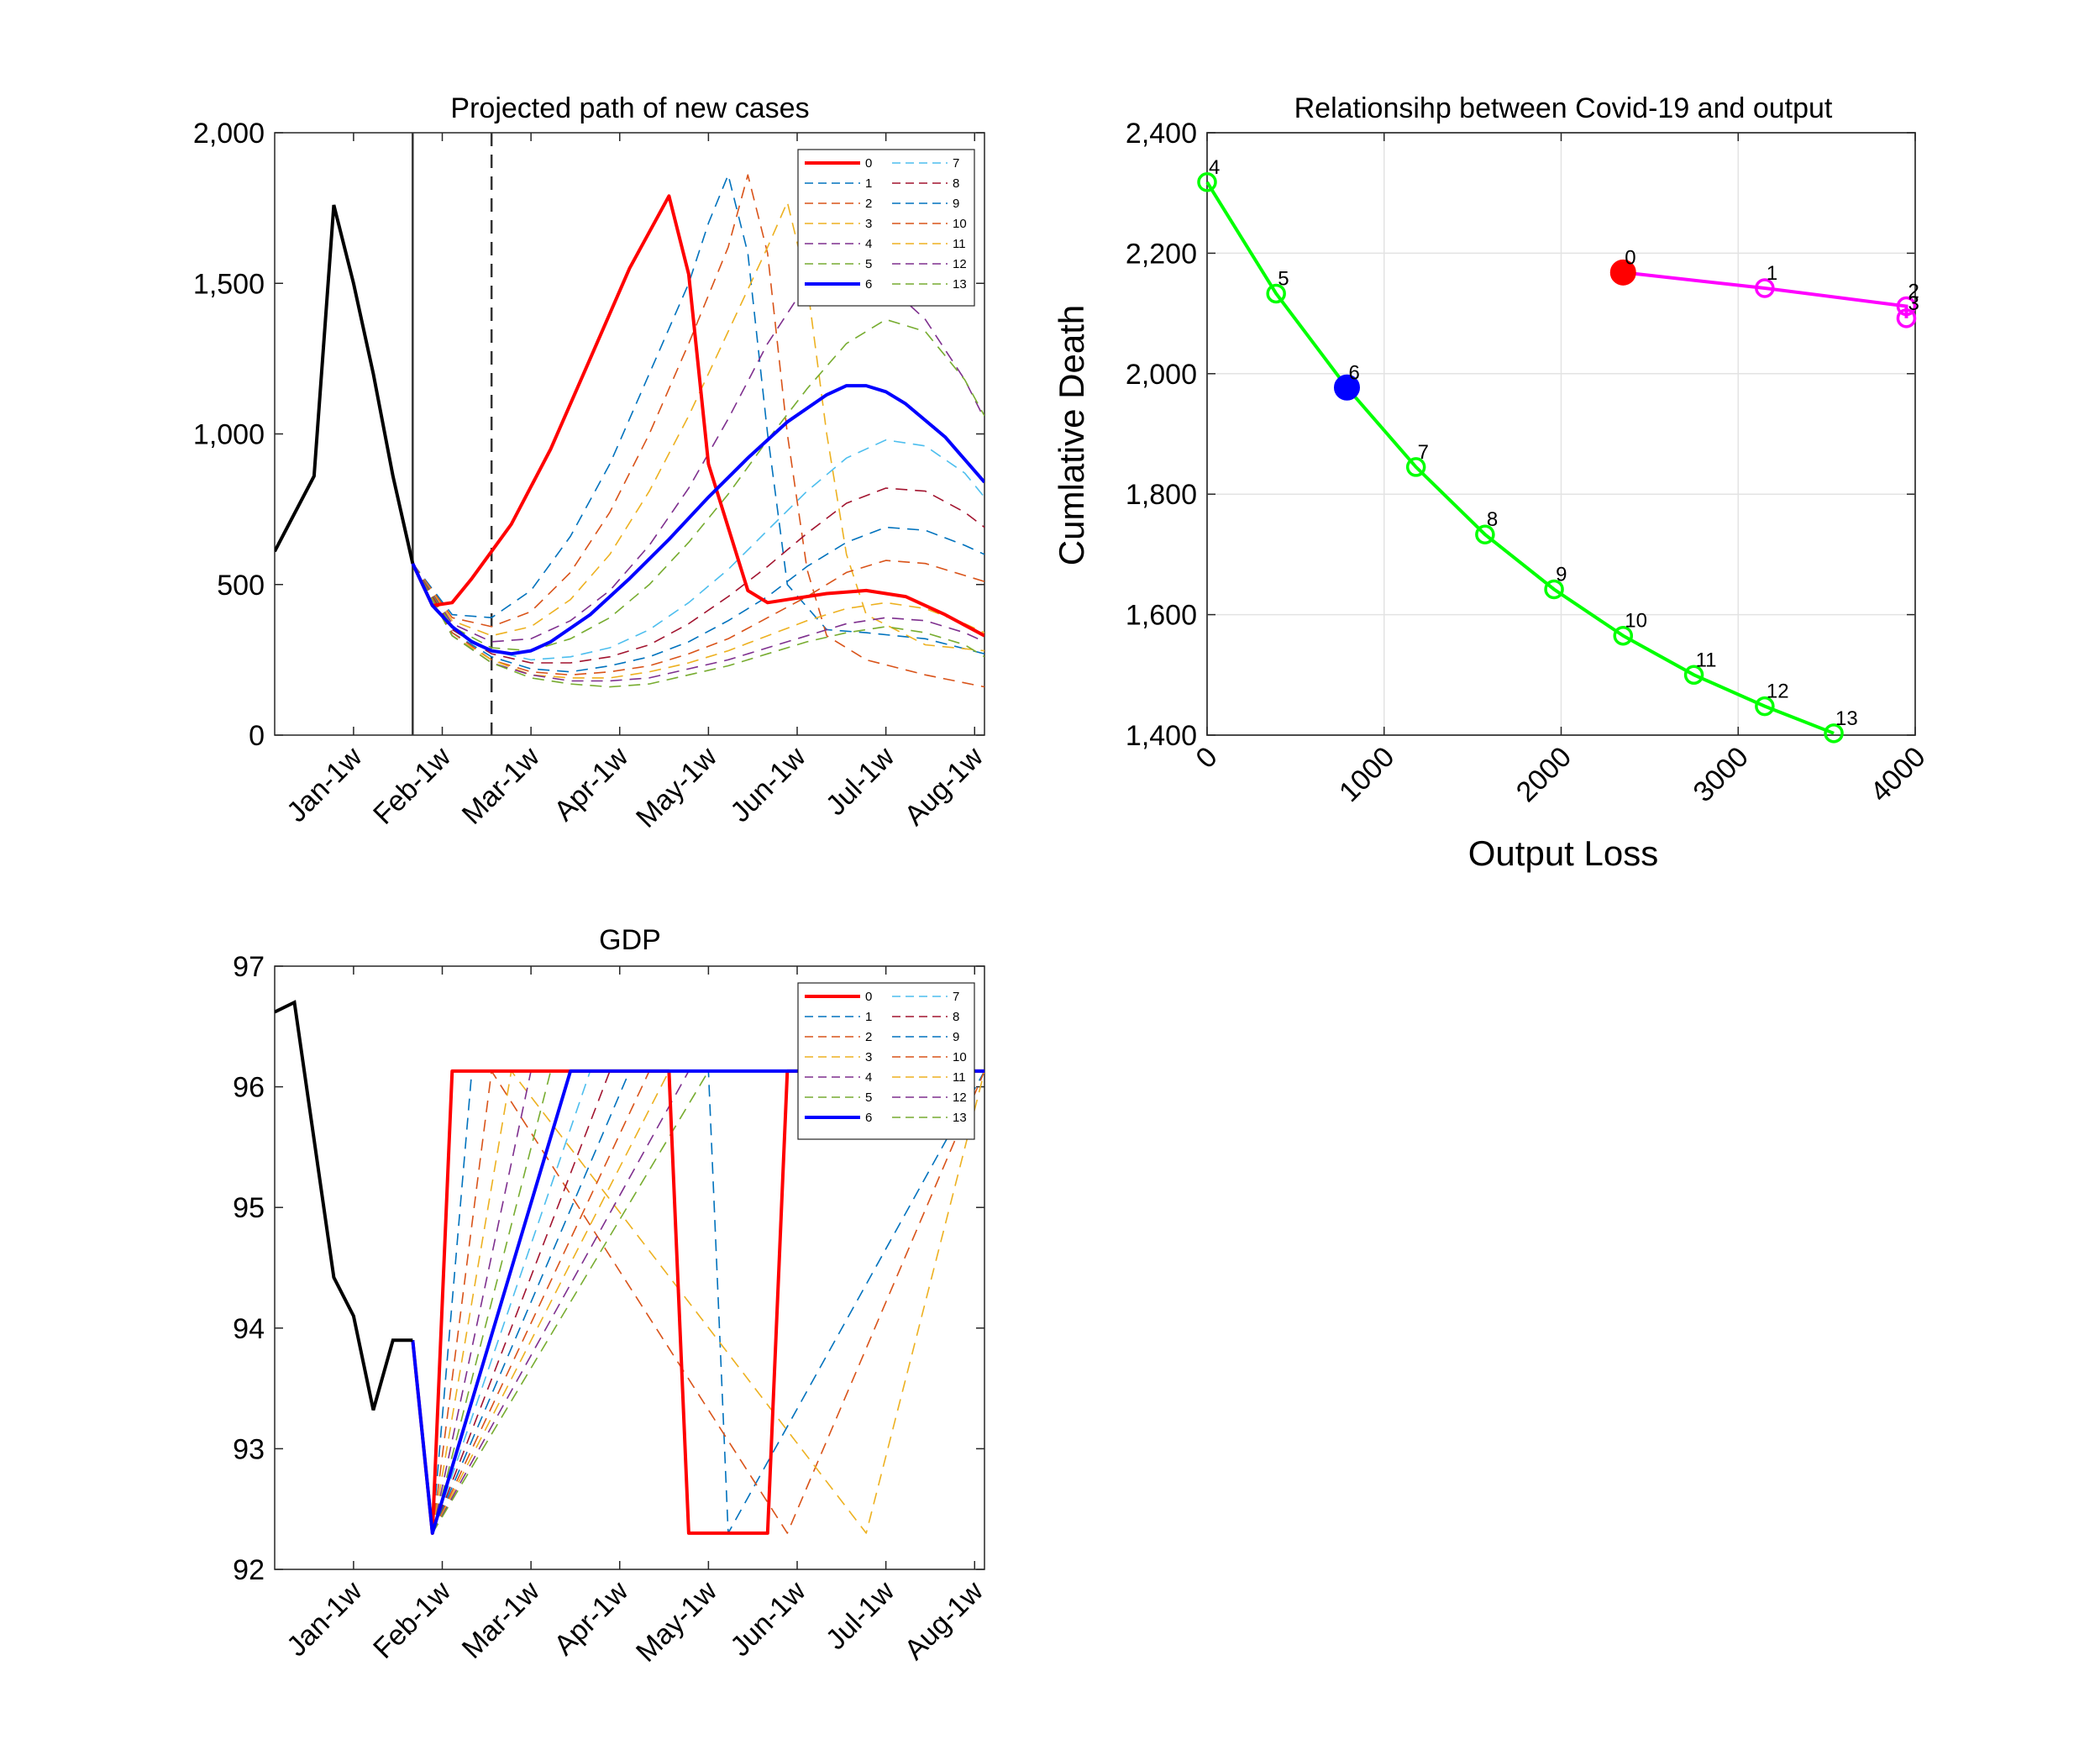 Image resolution: width=2100 pixels, height=1750 pixels. I want to click on y-tick-label: 1,000, so click(229, 435).